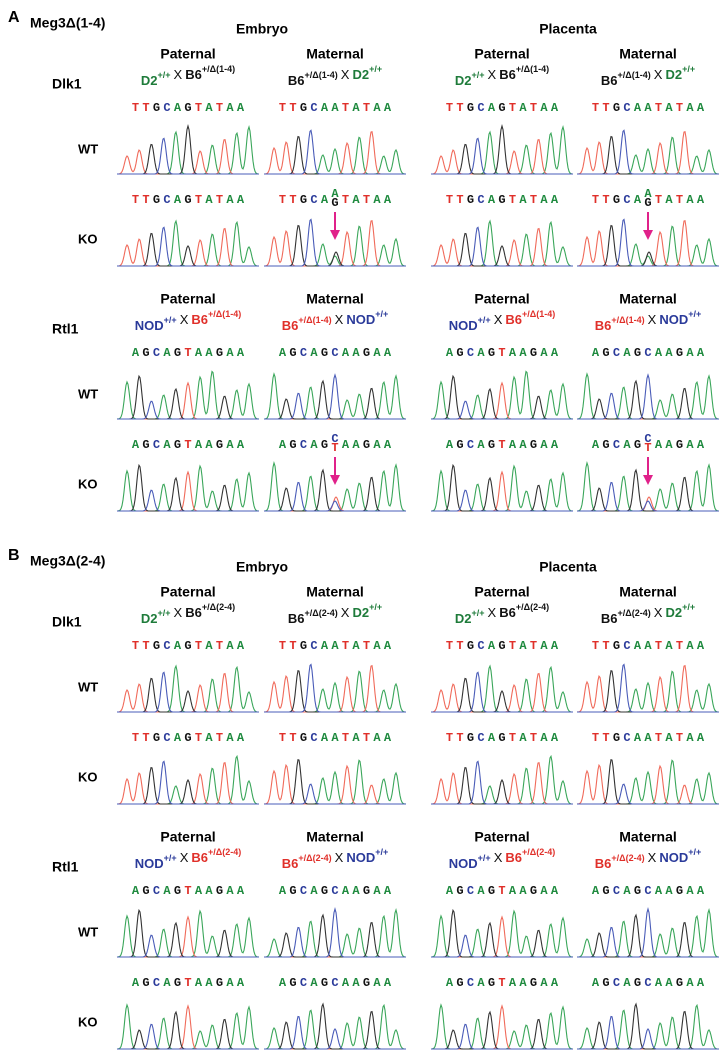 This screenshot has width=719, height=1050. I want to click on row-label: WT, so click(88, 393).